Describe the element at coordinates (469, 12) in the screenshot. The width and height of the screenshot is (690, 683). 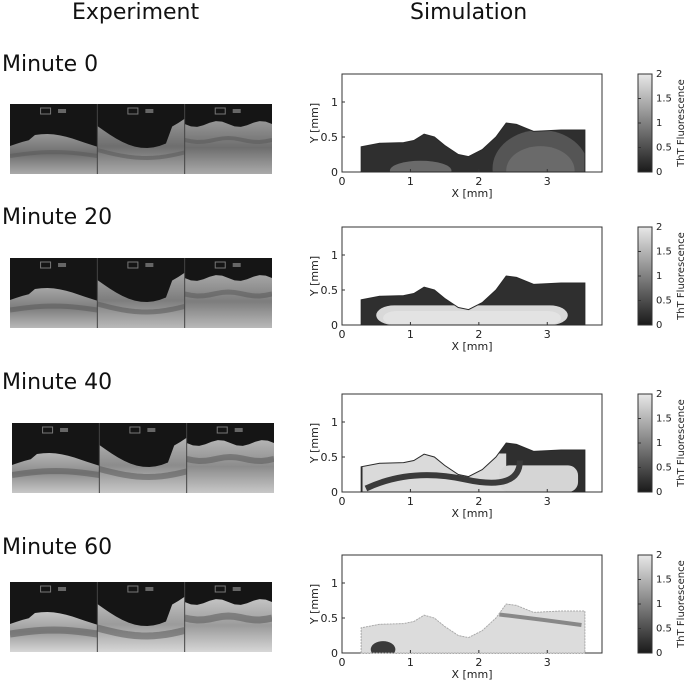
I see `simulation-header: Simulation` at that location.